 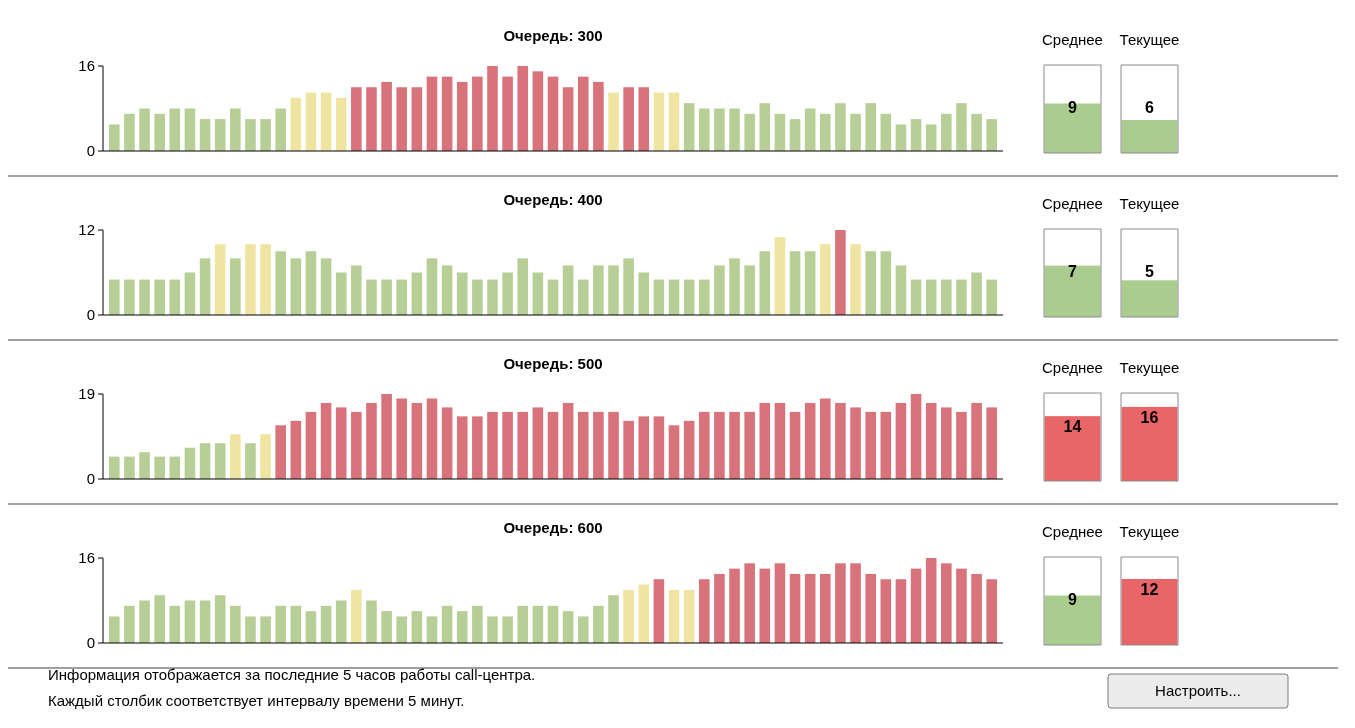 What do you see at coordinates (292, 674) in the screenshot?
I see `text: Информация отображается за последние 5 часов работы call-центра.` at bounding box center [292, 674].